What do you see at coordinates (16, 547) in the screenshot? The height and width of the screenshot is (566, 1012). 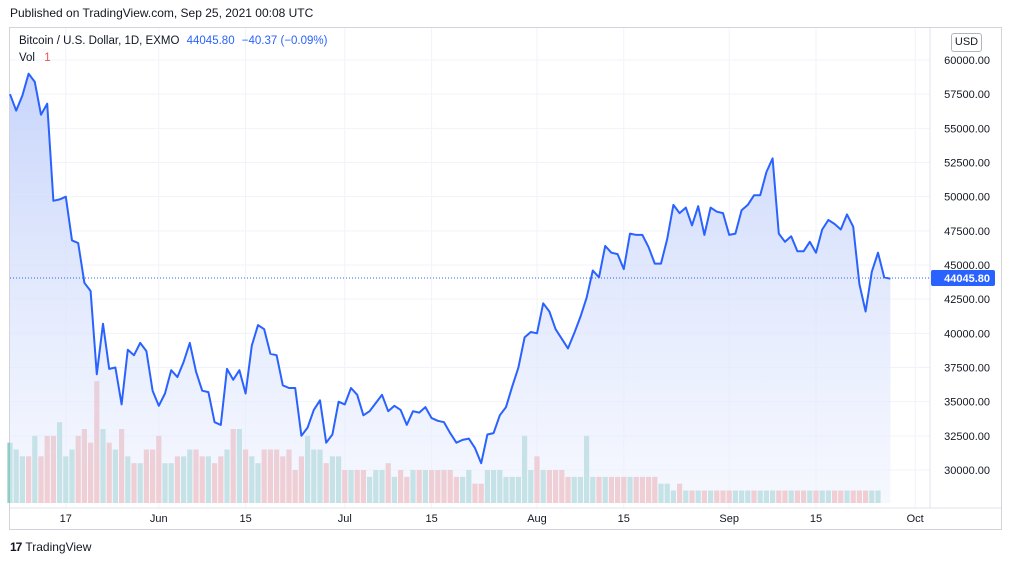 I see `tradingview-logo-icon: 17` at bounding box center [16, 547].